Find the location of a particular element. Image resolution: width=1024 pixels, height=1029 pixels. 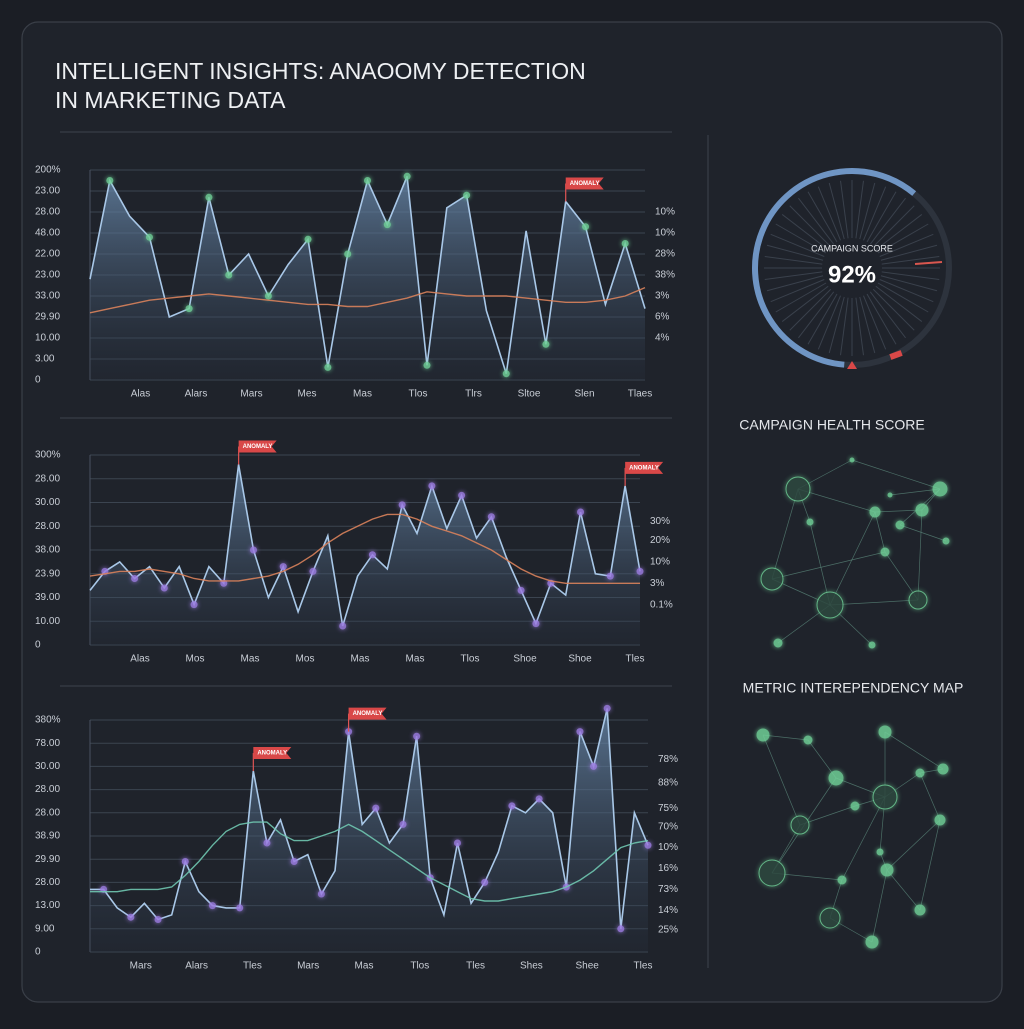

y-tick-label: 23.90 is located at coordinates (47, 573).